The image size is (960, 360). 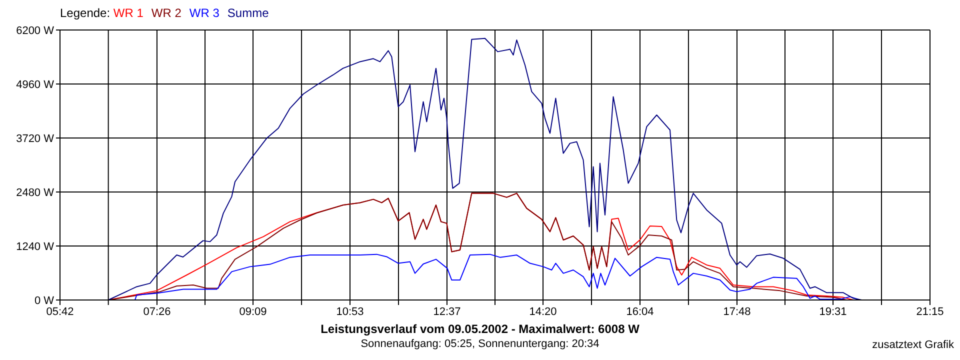 I want to click on text: WR 3, so click(x=204, y=13).